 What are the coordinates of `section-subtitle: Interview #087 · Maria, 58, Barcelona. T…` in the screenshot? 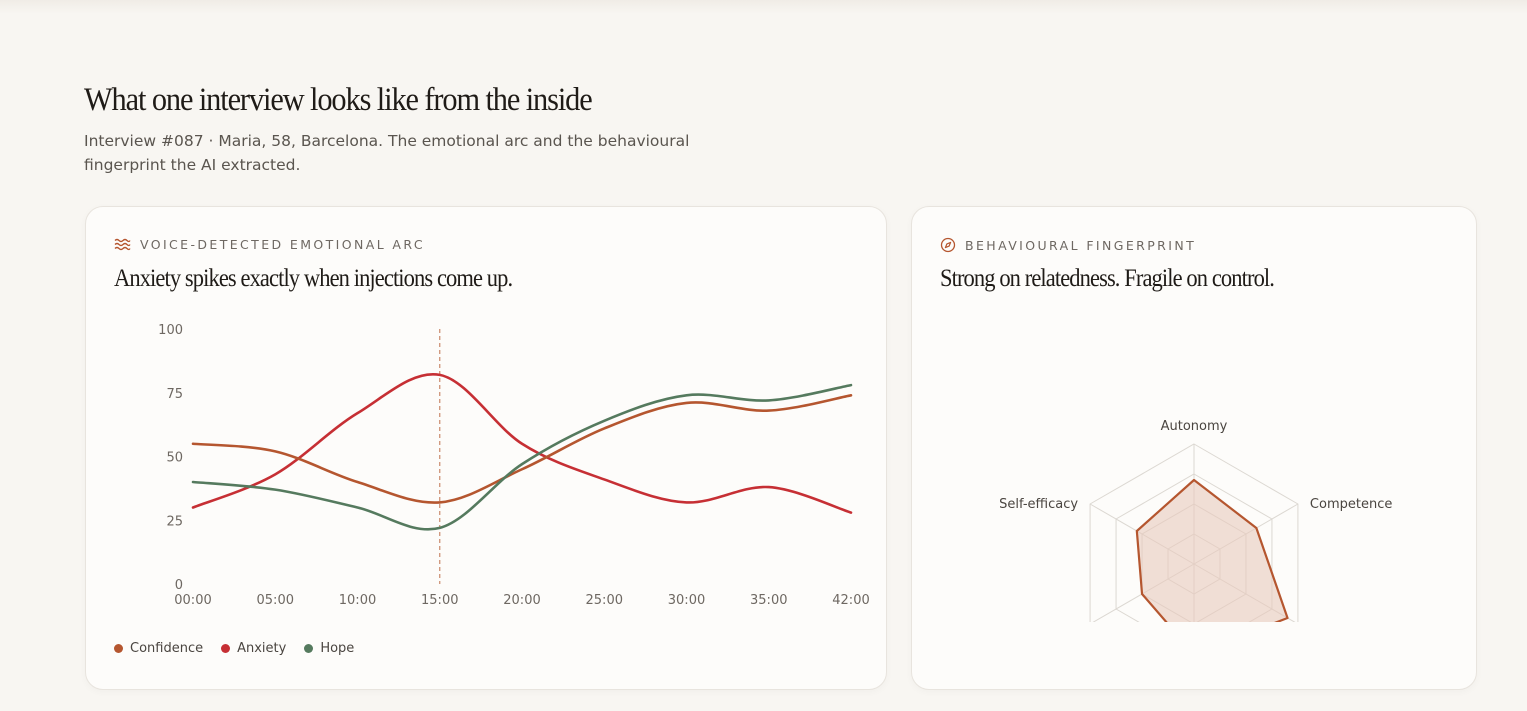 It's located at (387, 153).